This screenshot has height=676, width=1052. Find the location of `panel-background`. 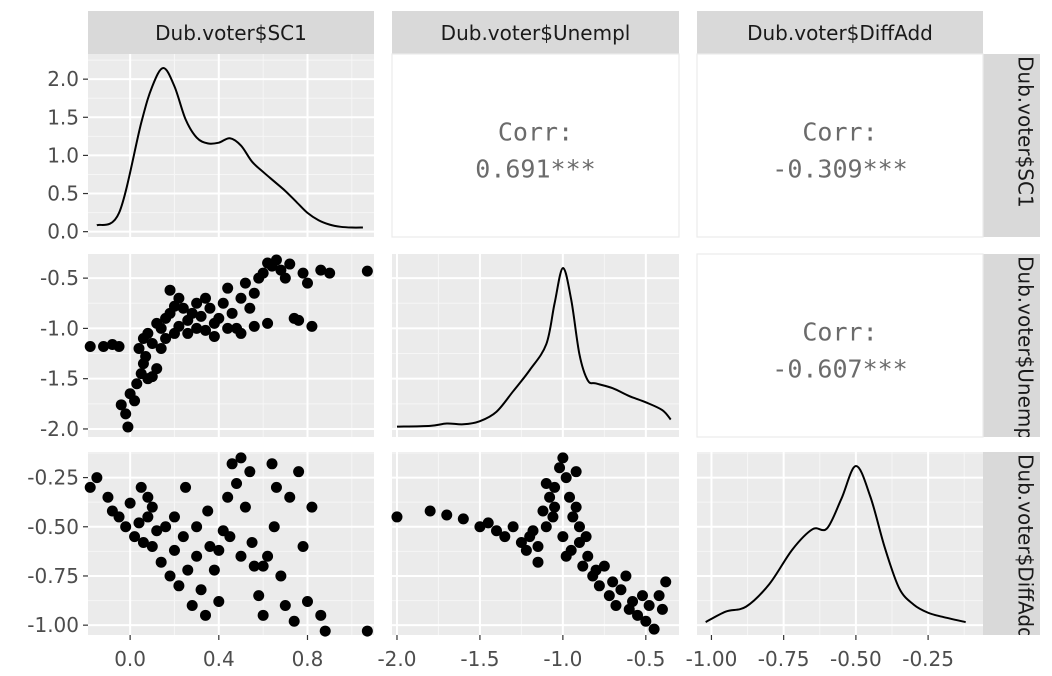

panel-background is located at coordinates (231, 543).